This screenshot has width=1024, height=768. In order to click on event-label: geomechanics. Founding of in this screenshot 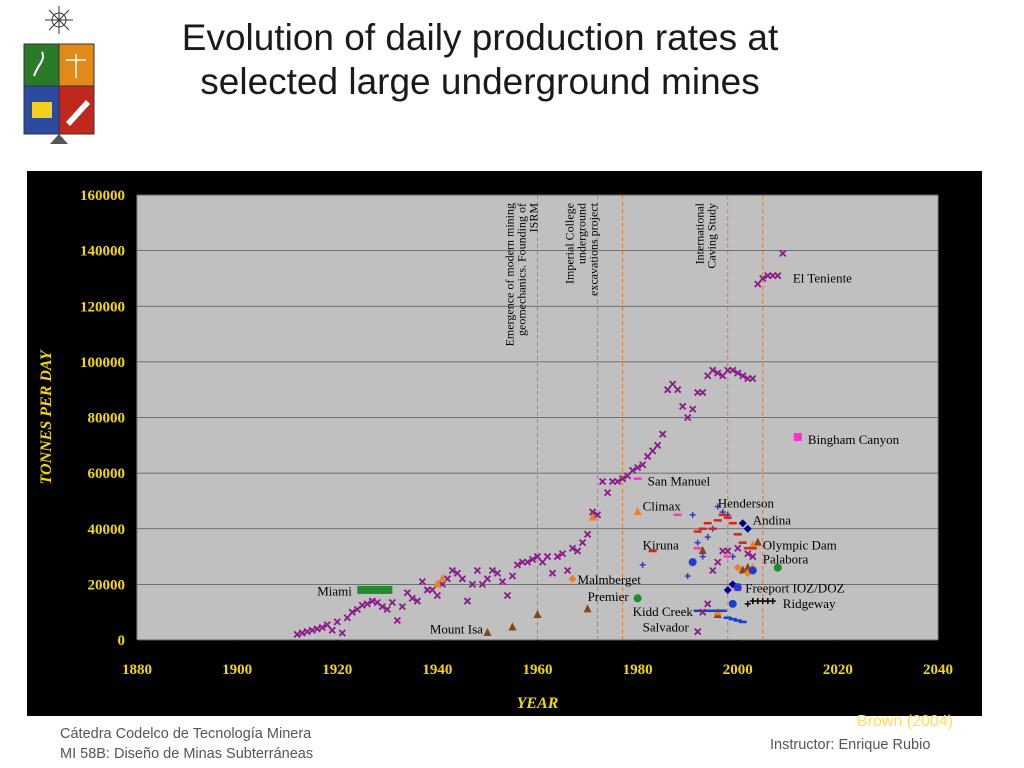, I will do `click(522, 269)`.